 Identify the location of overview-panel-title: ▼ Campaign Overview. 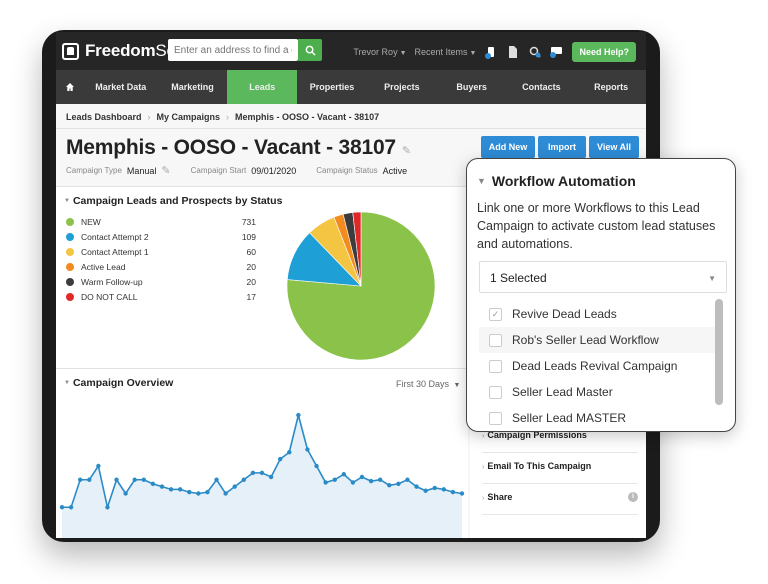
(119, 383).